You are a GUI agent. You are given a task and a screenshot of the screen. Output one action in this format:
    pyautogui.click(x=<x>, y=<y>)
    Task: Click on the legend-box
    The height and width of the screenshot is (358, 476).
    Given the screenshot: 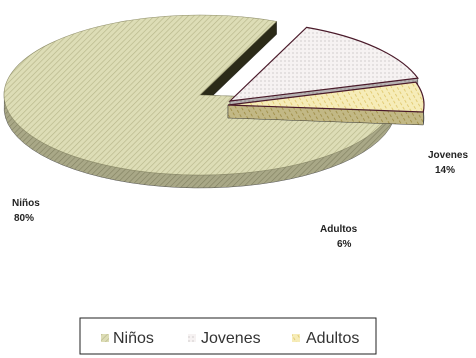 What is the action you would take?
    pyautogui.click(x=228, y=336)
    